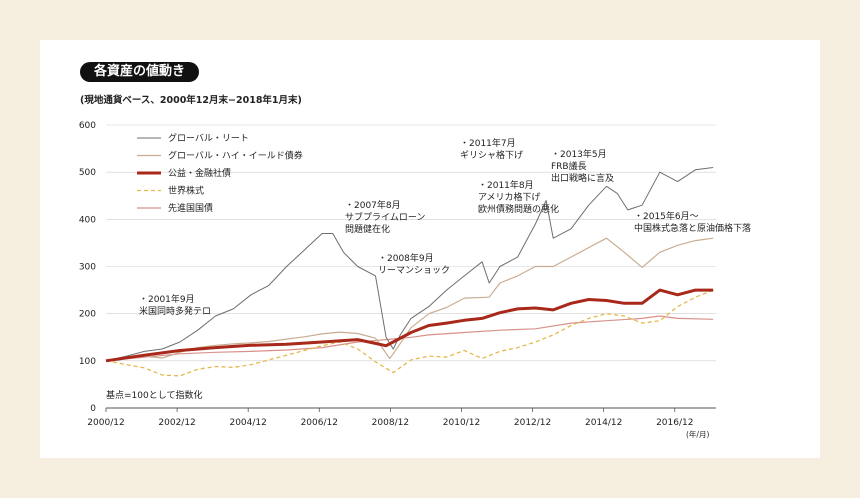 The height and width of the screenshot is (498, 860). What do you see at coordinates (414, 270) in the screenshot?
I see `annotation-line: リーマンショック` at bounding box center [414, 270].